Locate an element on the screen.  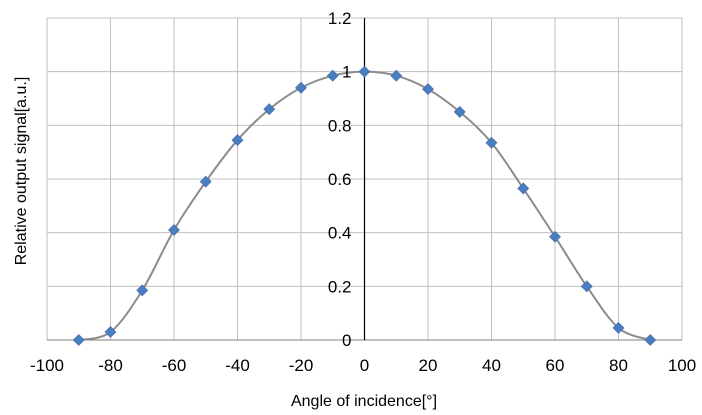
x-tick-label: 60 is located at coordinates (555, 365).